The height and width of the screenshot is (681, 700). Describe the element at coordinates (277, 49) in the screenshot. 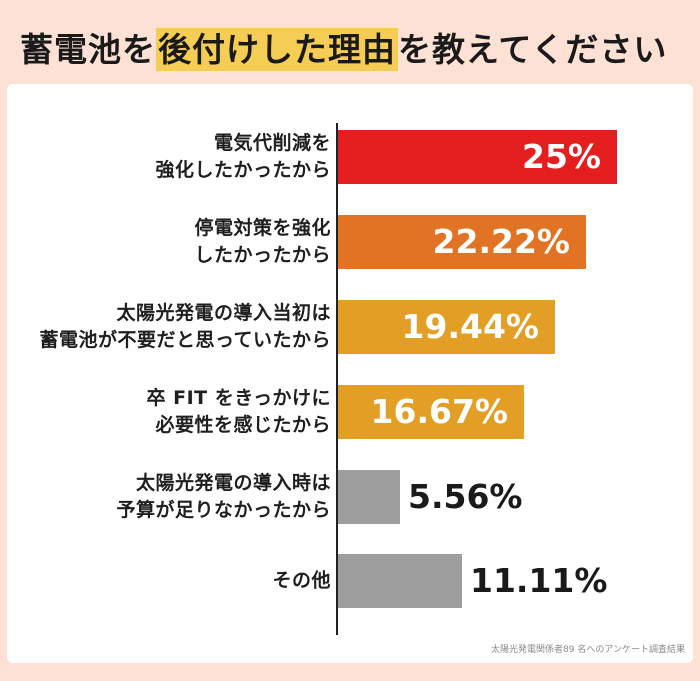

I see `title-highlight: 後付けした理由` at that location.